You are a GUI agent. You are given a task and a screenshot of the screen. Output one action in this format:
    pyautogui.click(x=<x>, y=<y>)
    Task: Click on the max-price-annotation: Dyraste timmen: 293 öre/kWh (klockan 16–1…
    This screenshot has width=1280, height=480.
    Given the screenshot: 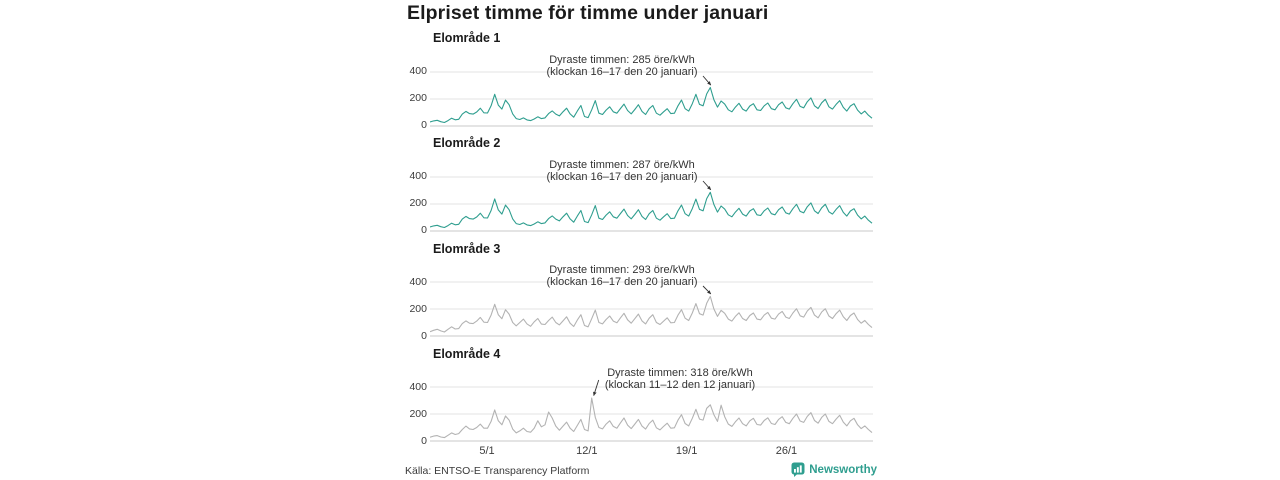 What is the action you would take?
    pyautogui.click(x=621, y=276)
    